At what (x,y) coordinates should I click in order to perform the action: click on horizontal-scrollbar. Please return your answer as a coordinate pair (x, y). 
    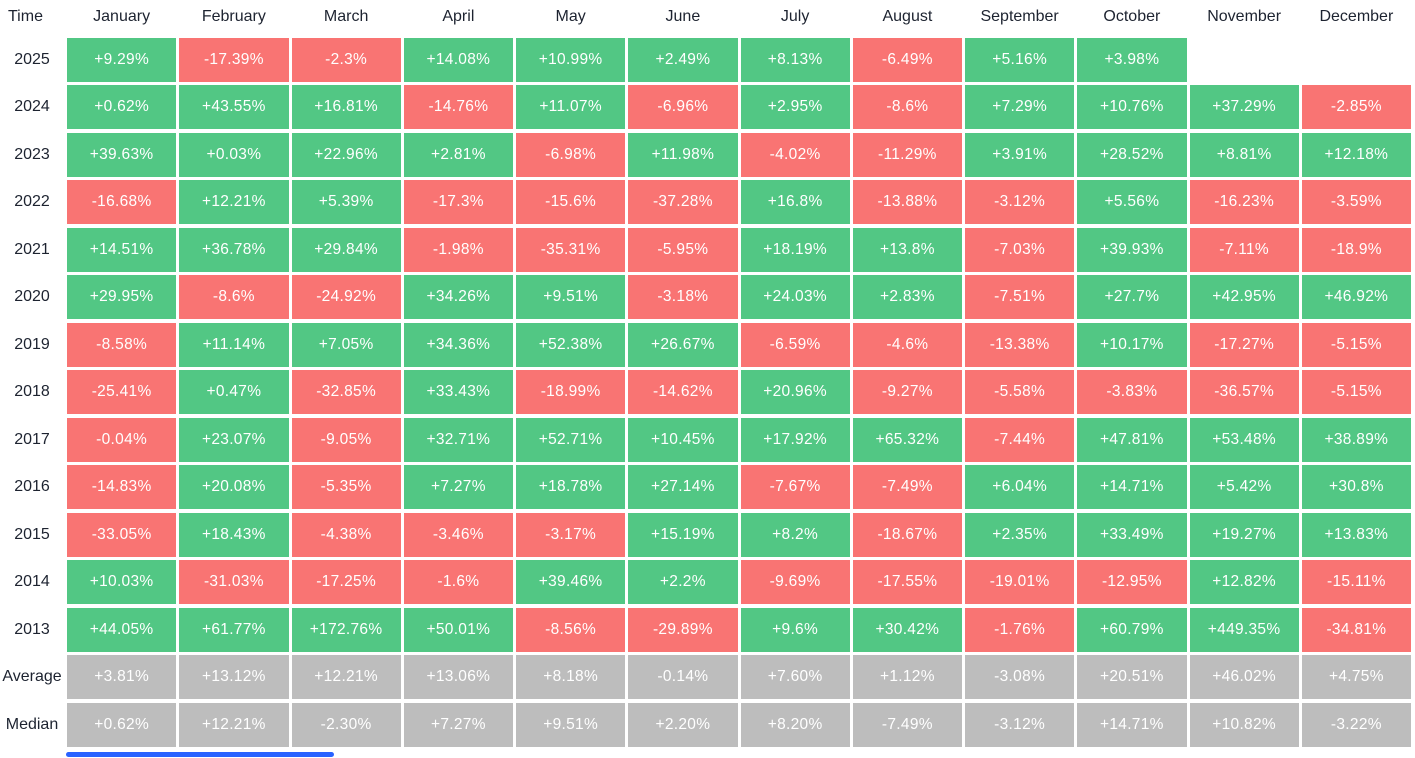
    Looking at the image, I should click on (200, 754).